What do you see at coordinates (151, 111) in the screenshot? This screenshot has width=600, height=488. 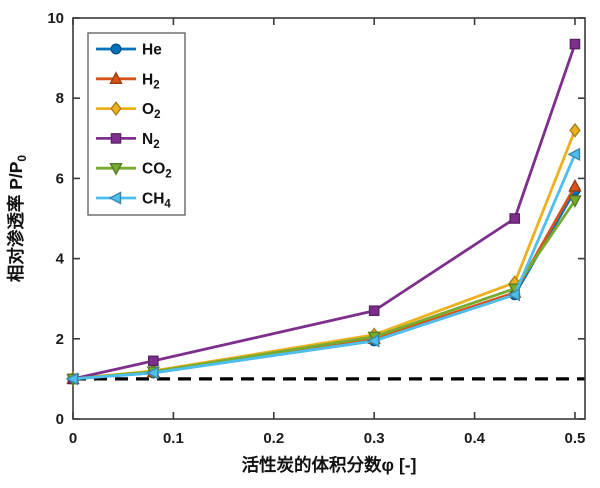 I see `legend-label-O2: O2` at bounding box center [151, 111].